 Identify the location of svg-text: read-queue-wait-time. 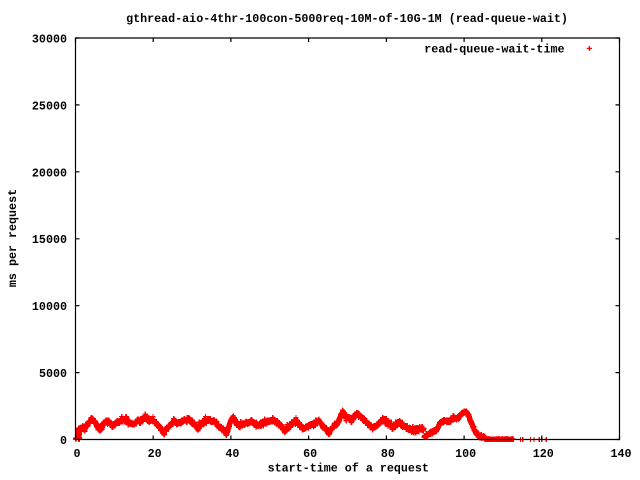
(494, 49).